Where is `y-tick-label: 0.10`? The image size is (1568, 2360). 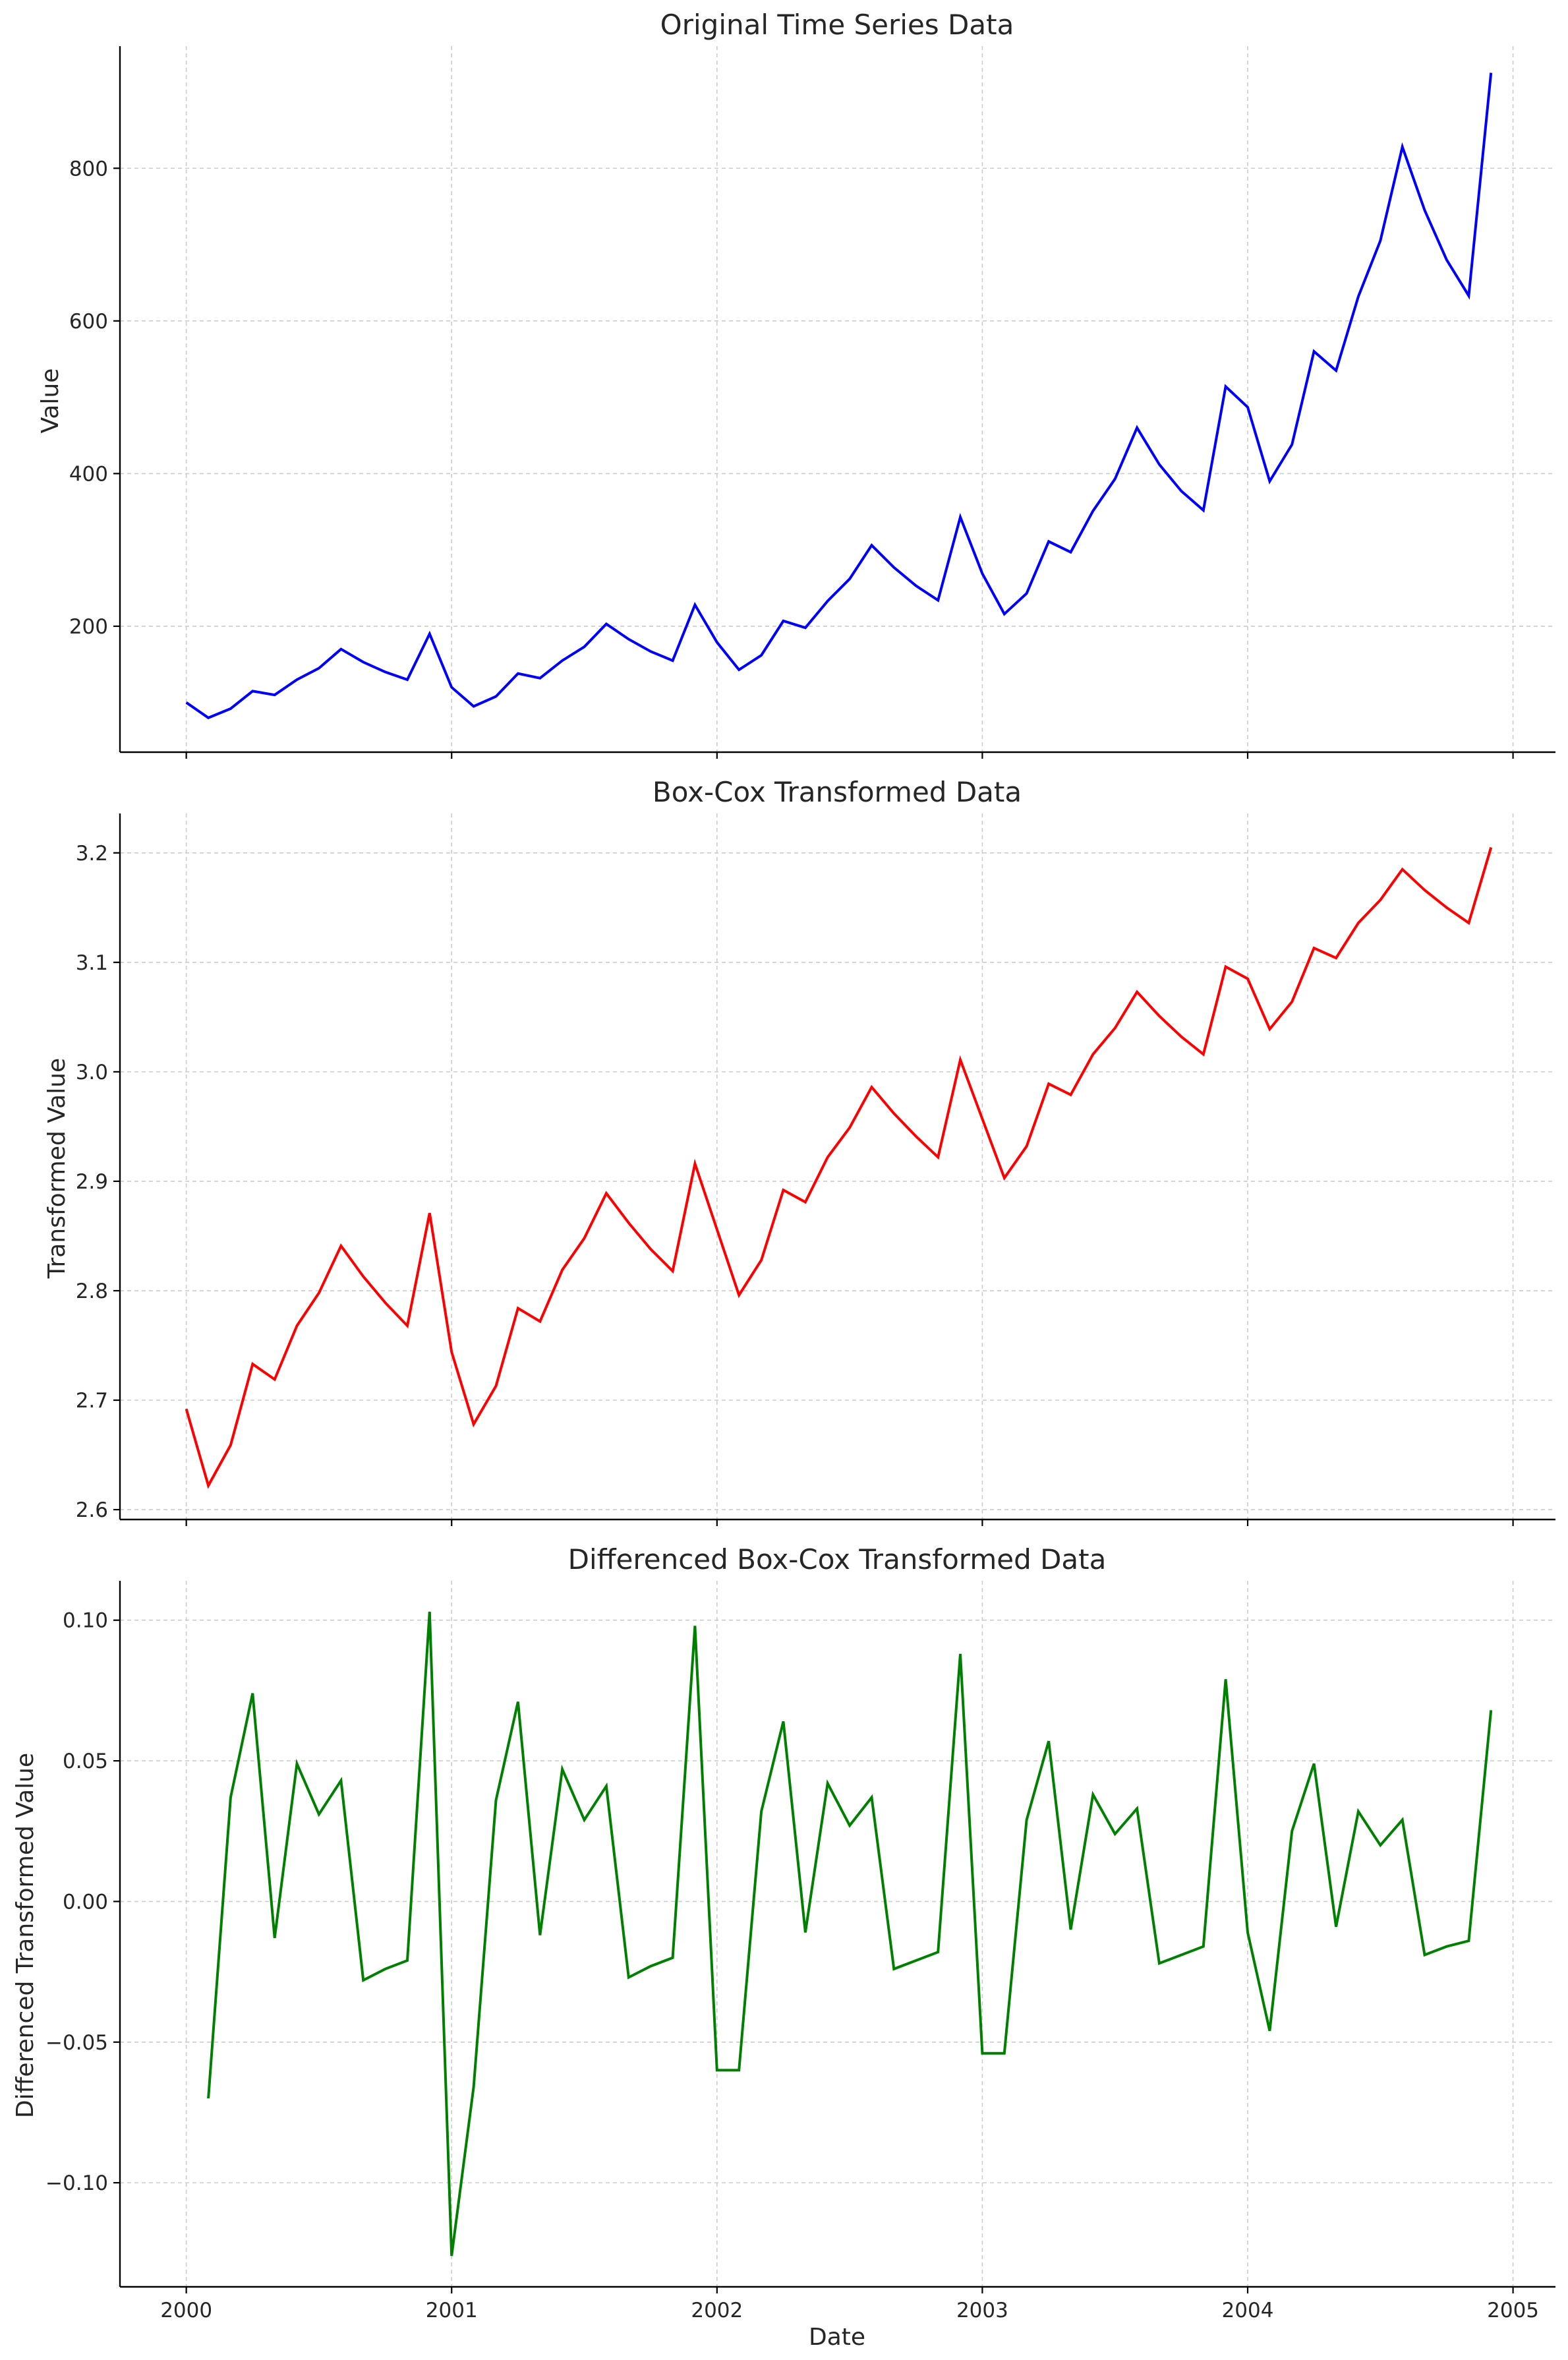 y-tick-label: 0.10 is located at coordinates (85, 1621).